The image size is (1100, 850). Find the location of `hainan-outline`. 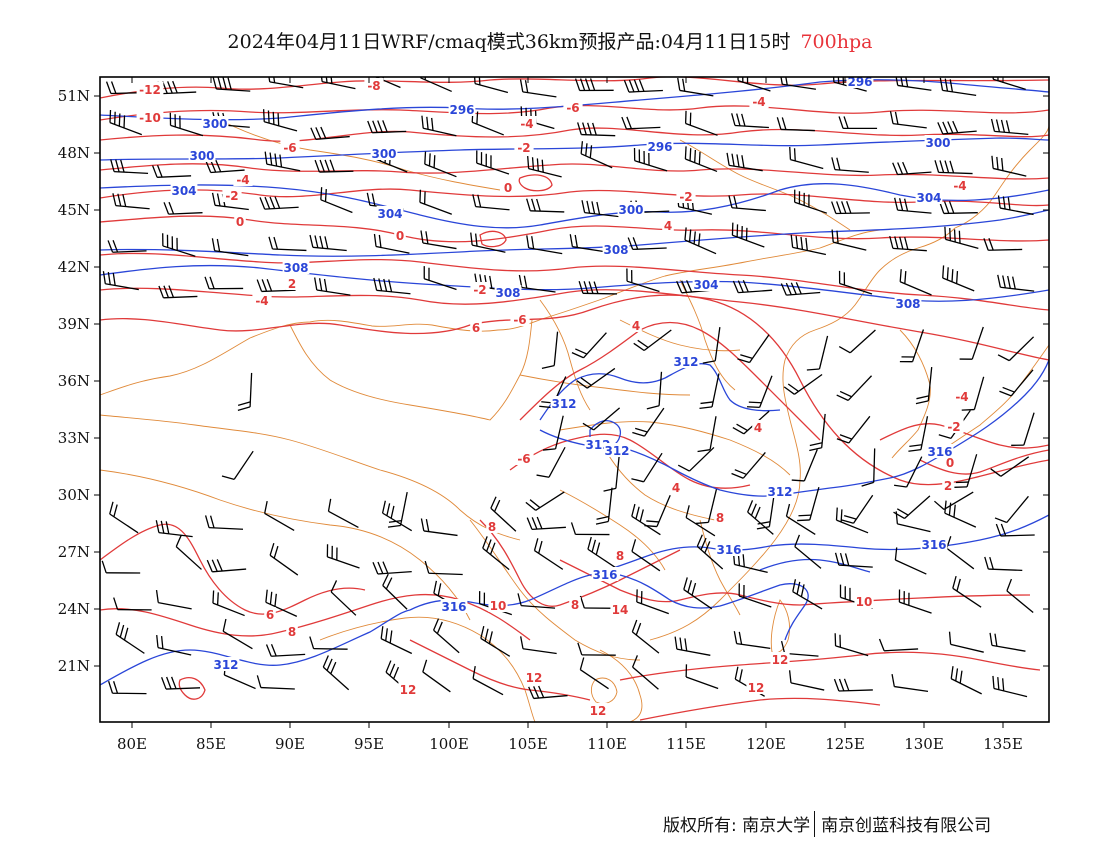

hainan-outline is located at coordinates (604, 690).